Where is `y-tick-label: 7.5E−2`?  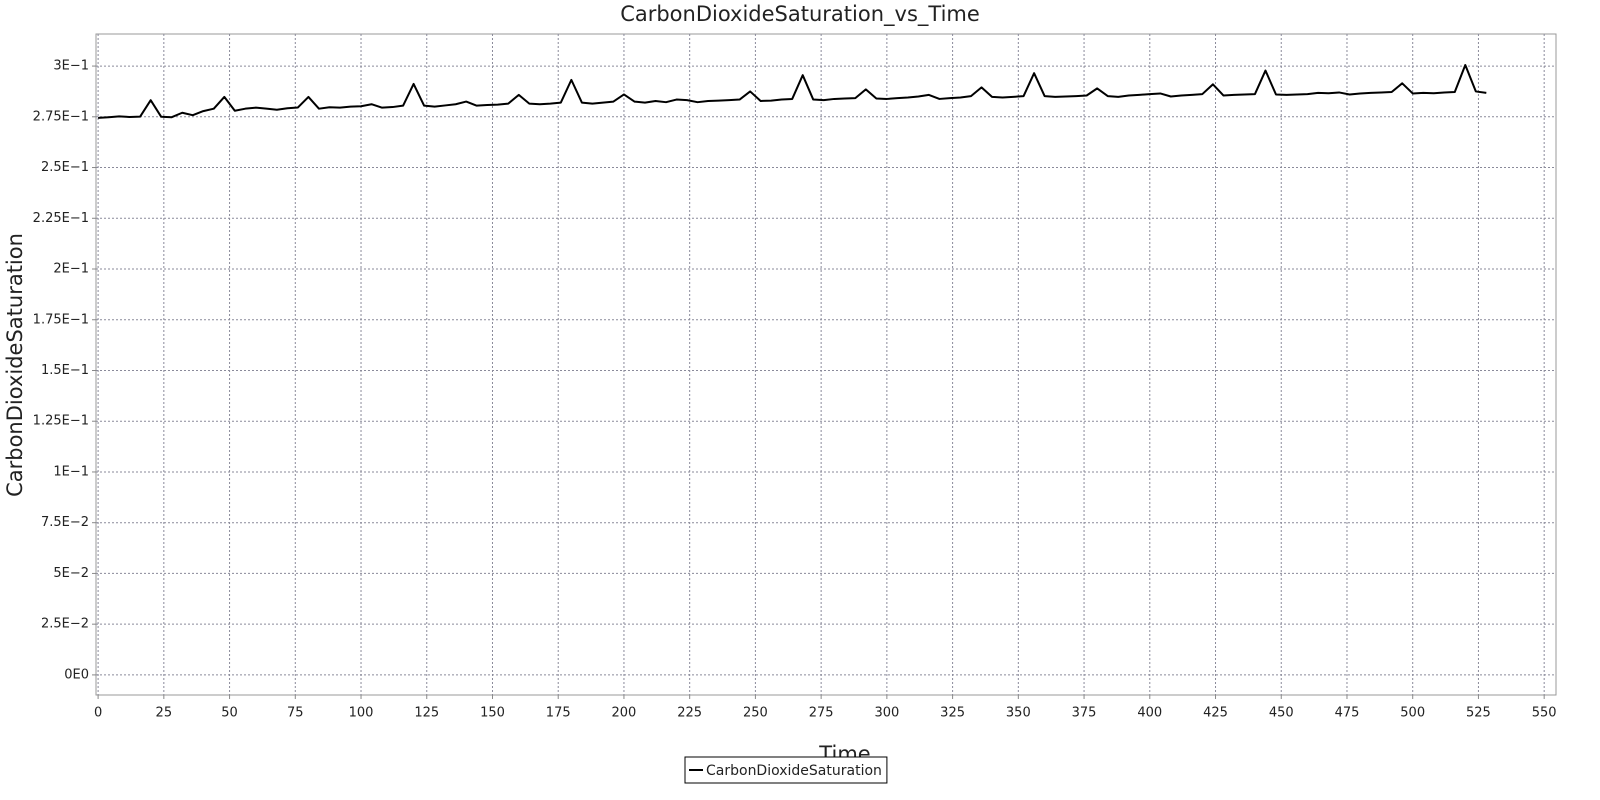
y-tick-label: 7.5E−2 is located at coordinates (65, 522).